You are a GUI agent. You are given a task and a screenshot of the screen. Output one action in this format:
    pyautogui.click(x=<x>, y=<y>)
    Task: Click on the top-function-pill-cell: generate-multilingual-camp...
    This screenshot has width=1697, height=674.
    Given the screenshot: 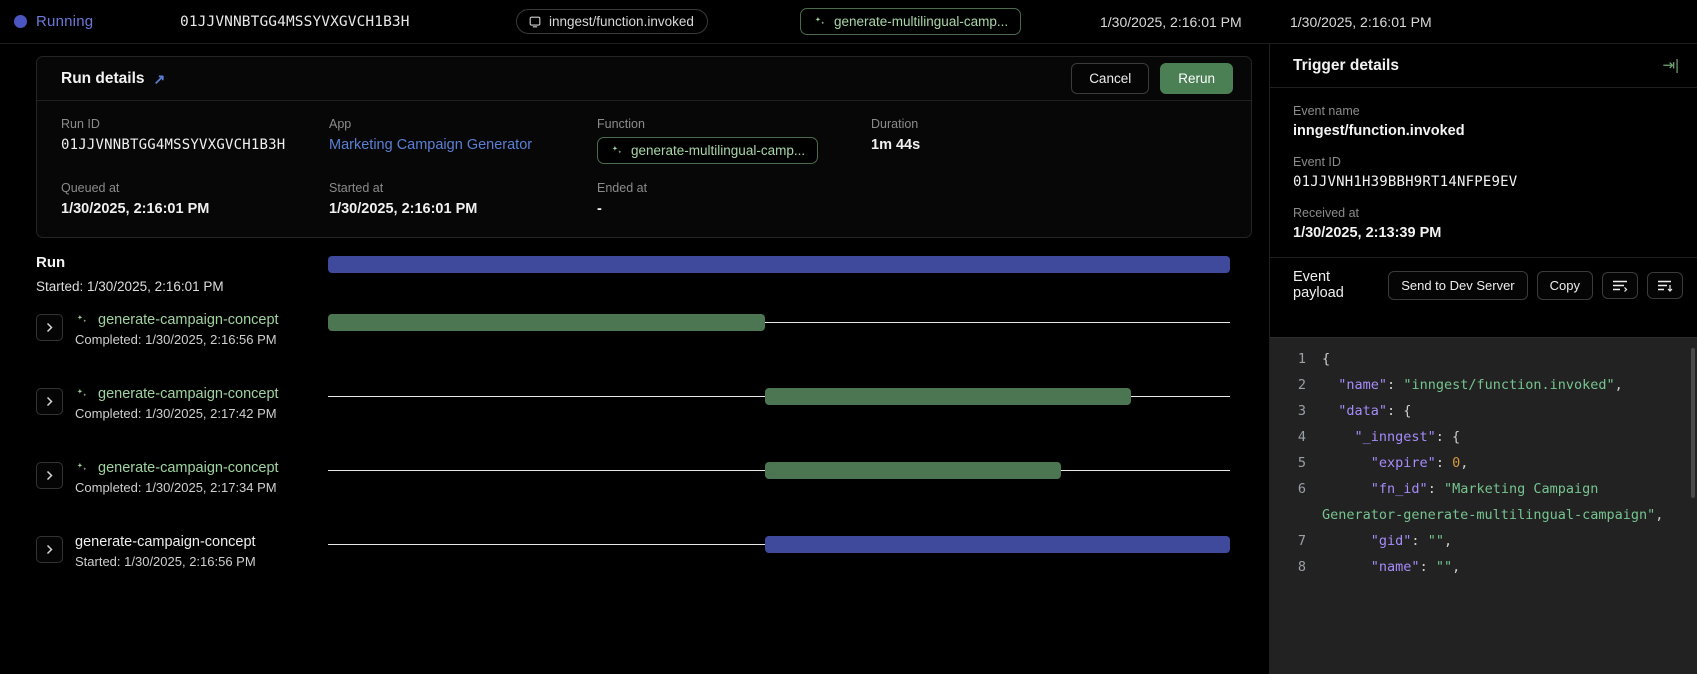 What is the action you would take?
    pyautogui.click(x=950, y=21)
    